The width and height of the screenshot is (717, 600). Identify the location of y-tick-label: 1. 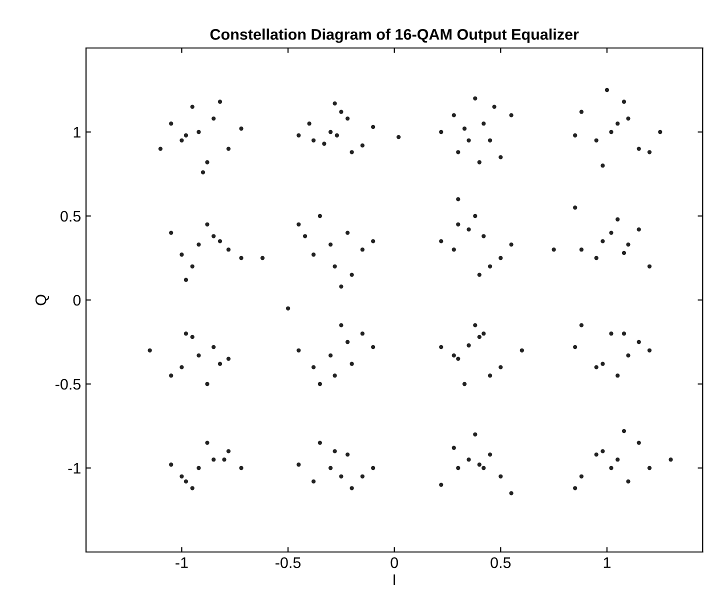
(77, 132).